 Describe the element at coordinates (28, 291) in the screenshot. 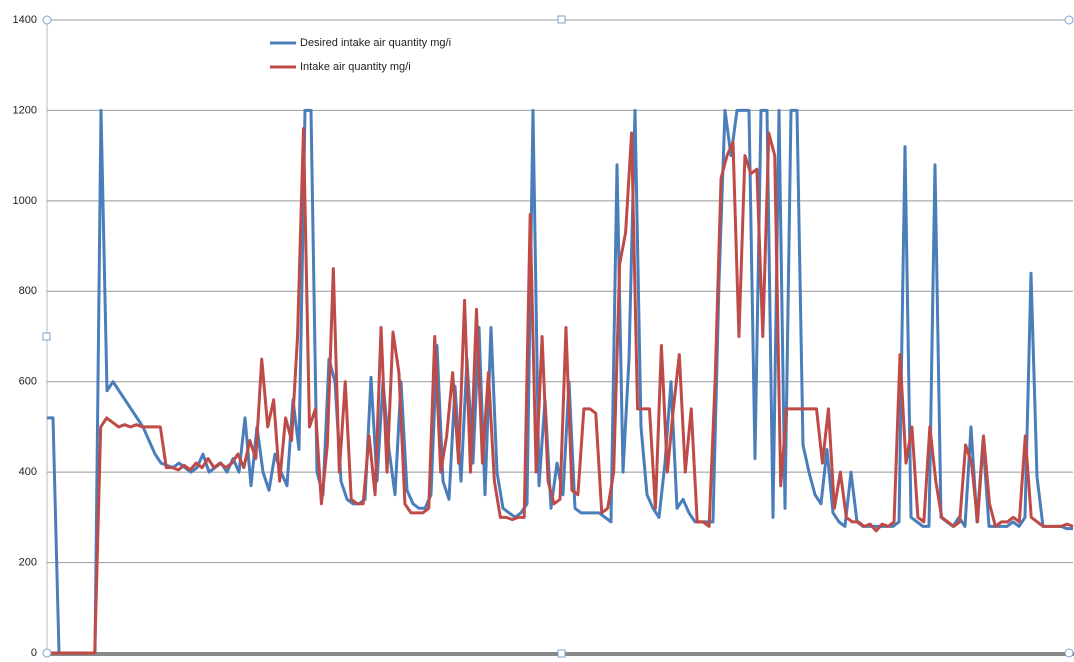

I see `y-tick-label: 800` at that location.